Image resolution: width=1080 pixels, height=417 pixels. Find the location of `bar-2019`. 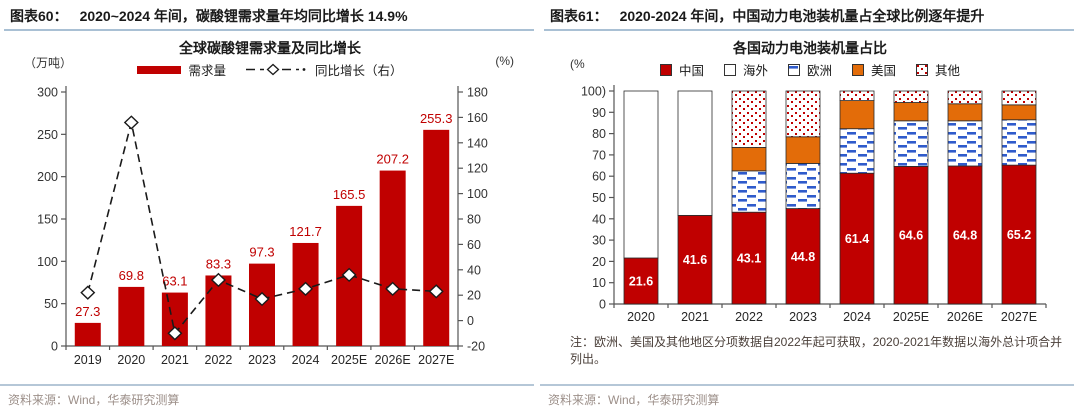

bar-2019 is located at coordinates (87, 334).